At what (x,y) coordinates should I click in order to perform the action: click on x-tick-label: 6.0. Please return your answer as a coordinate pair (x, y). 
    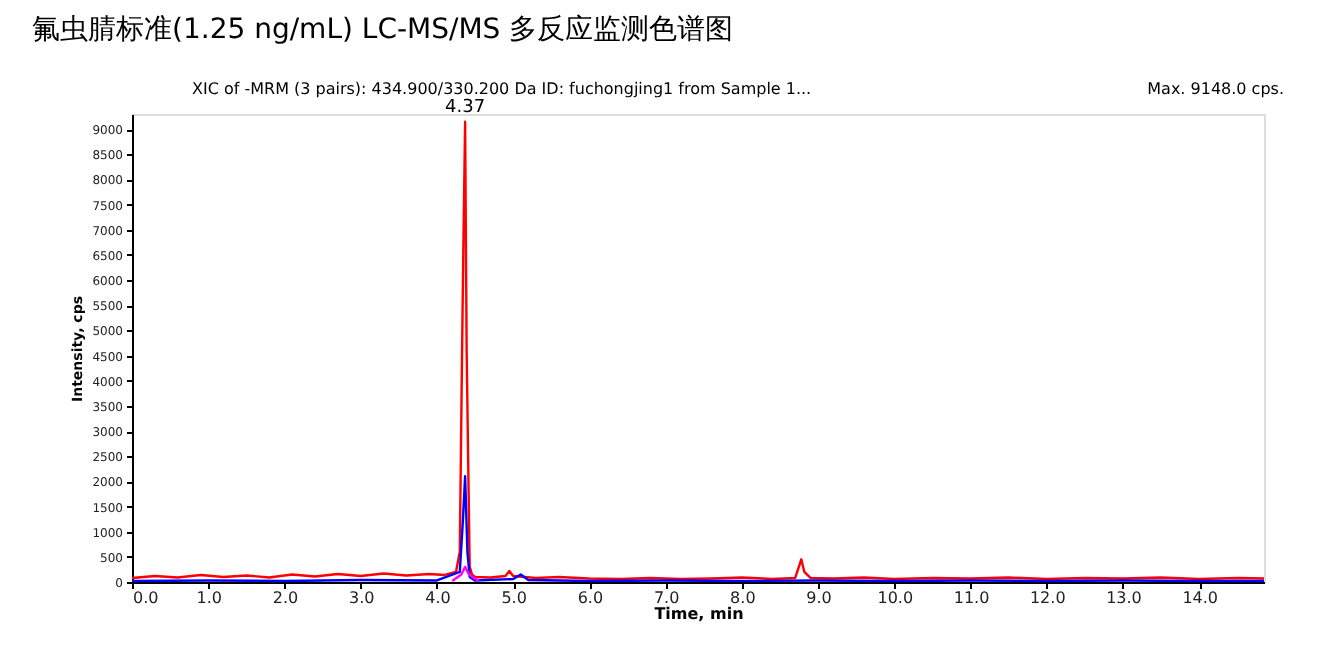
    Looking at the image, I should click on (590, 598).